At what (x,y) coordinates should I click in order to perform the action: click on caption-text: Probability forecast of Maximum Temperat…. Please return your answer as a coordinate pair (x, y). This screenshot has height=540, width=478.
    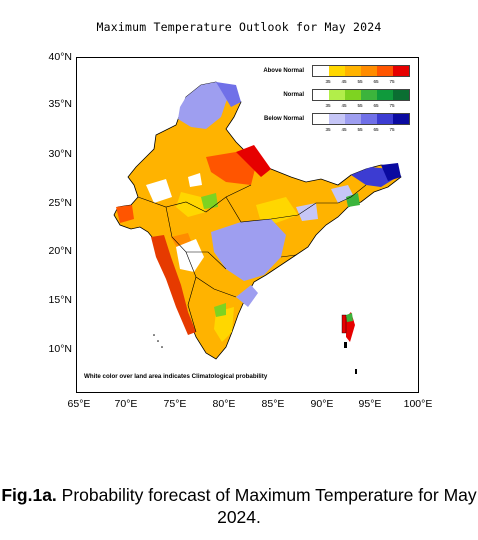
    Looking at the image, I should click on (266, 506).